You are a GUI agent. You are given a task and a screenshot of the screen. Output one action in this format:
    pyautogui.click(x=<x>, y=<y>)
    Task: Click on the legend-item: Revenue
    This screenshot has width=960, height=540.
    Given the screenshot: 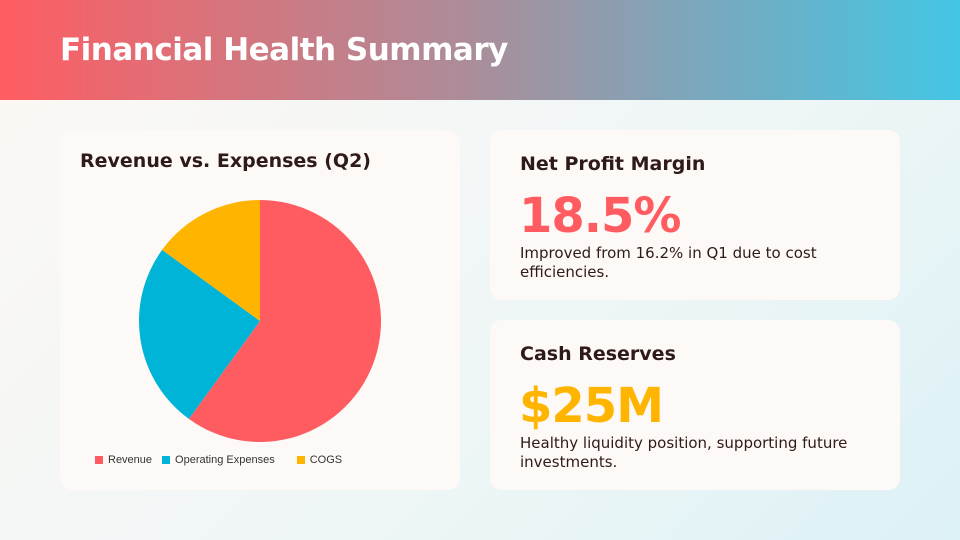 What is the action you would take?
    pyautogui.click(x=123, y=460)
    